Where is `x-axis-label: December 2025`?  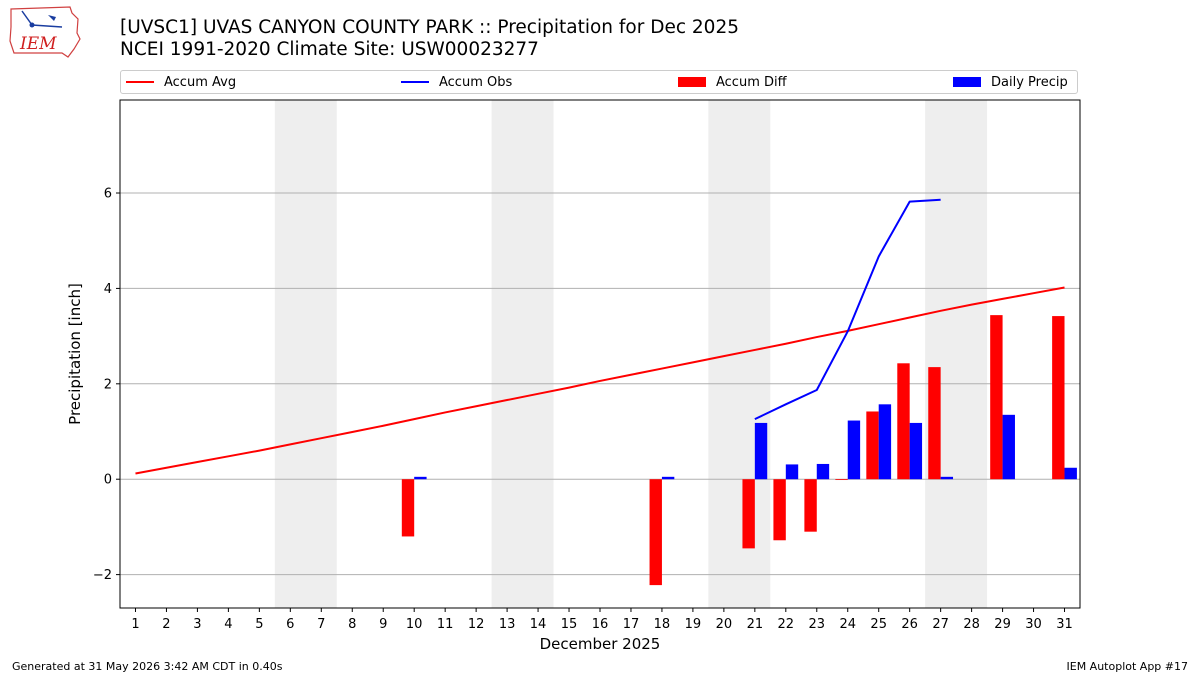
x-axis-label: December 2025 is located at coordinates (600, 644).